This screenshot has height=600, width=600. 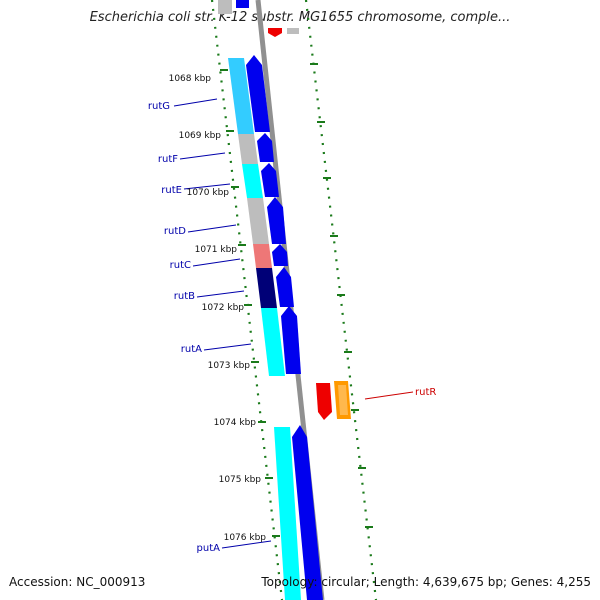 I want to click on tick-label: 1074 kbp, so click(x=235, y=423).